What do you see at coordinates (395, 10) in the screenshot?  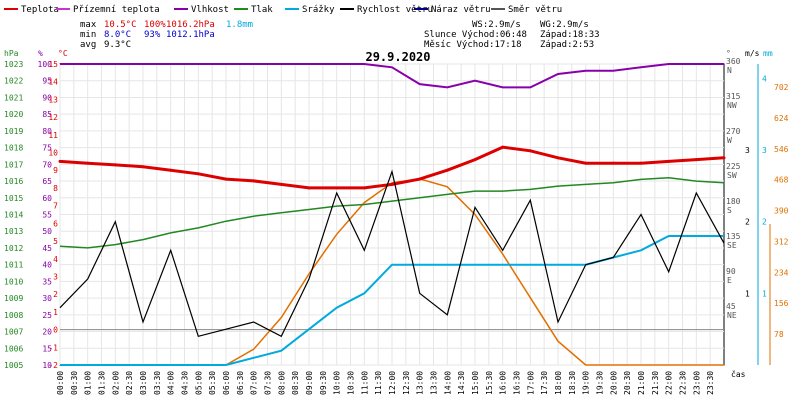 I see `legend-label-5: Rychlost větru` at bounding box center [395, 10].